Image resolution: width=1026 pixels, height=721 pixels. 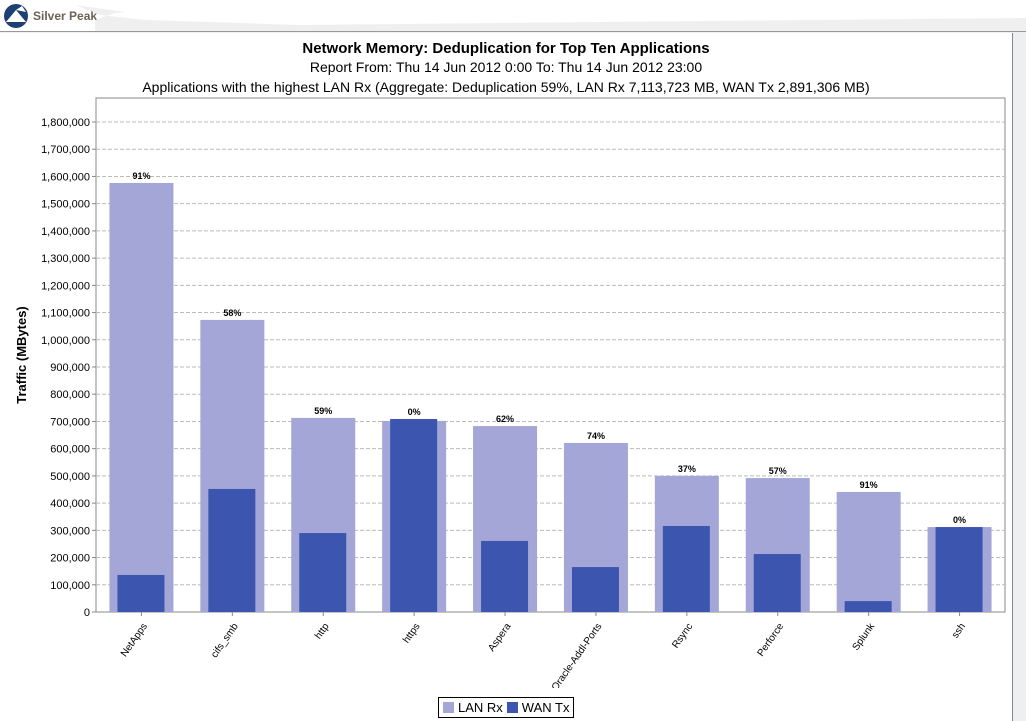 What do you see at coordinates (596, 436) in the screenshot?
I see `dedup-label: 74%` at bounding box center [596, 436].